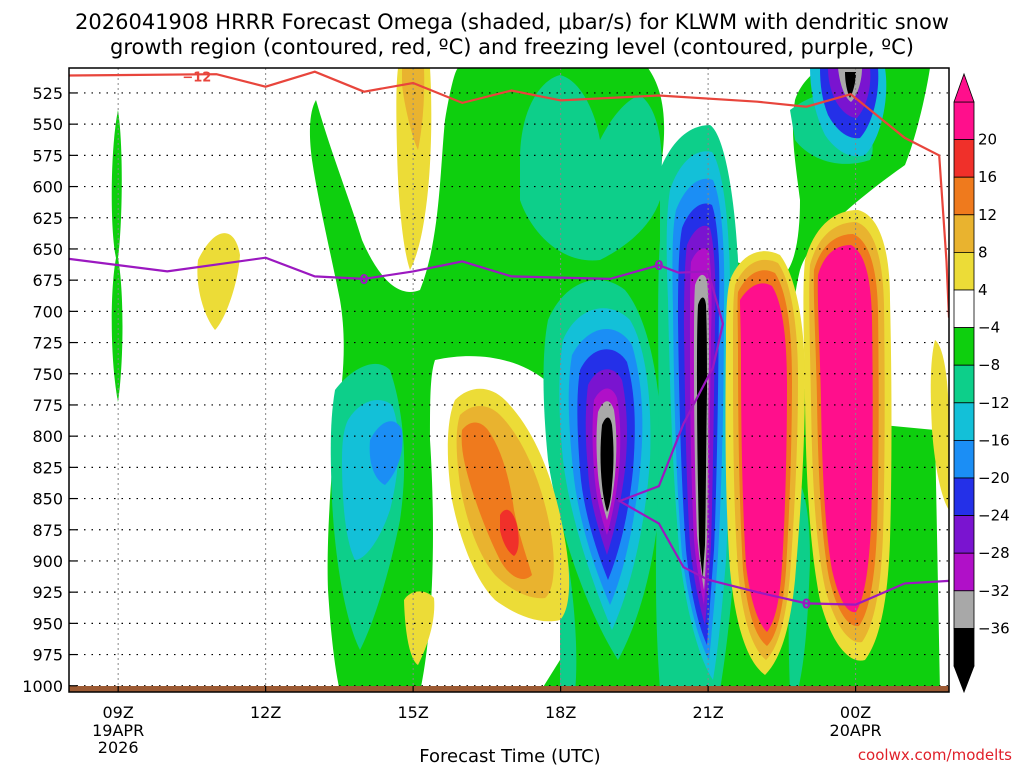  Describe the element at coordinates (47, 561) in the screenshot. I see `y-tick-label: 900` at that location.